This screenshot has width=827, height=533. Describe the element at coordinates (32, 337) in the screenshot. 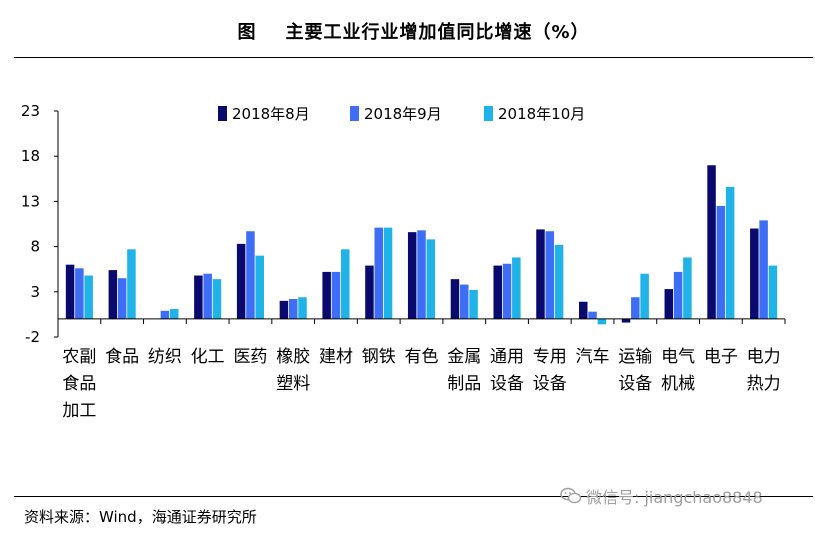

I see `y-tick-label: -2` at that location.